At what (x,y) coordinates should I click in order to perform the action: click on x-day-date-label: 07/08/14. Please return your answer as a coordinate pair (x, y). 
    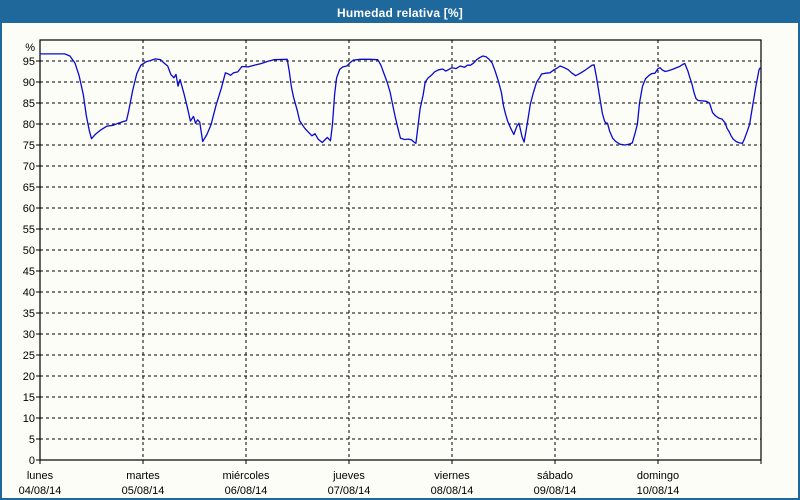
    Looking at the image, I should click on (349, 491).